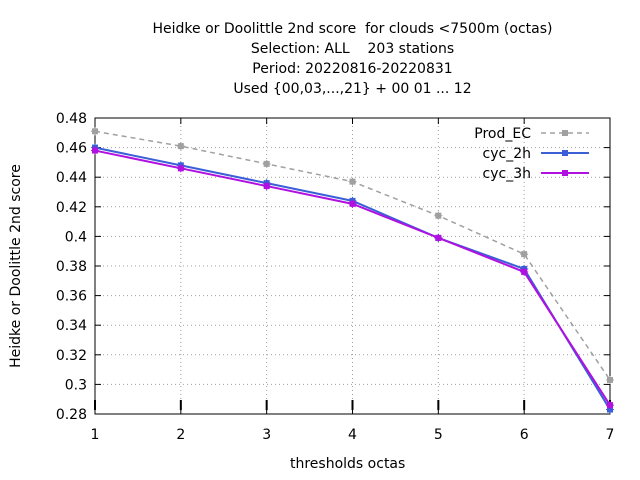  What do you see at coordinates (438, 435) in the screenshot?
I see `x-tick-label: 5` at bounding box center [438, 435].